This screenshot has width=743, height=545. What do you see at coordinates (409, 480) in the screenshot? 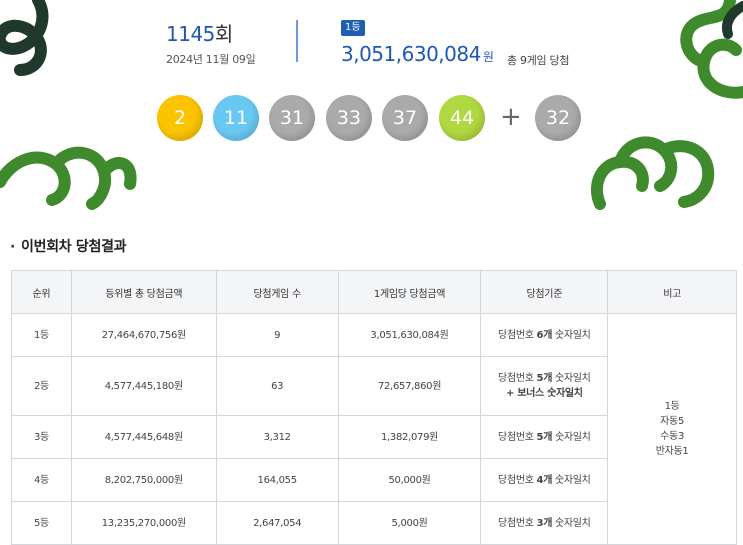
I see `cell-per-game: 50,000원` at bounding box center [409, 480].